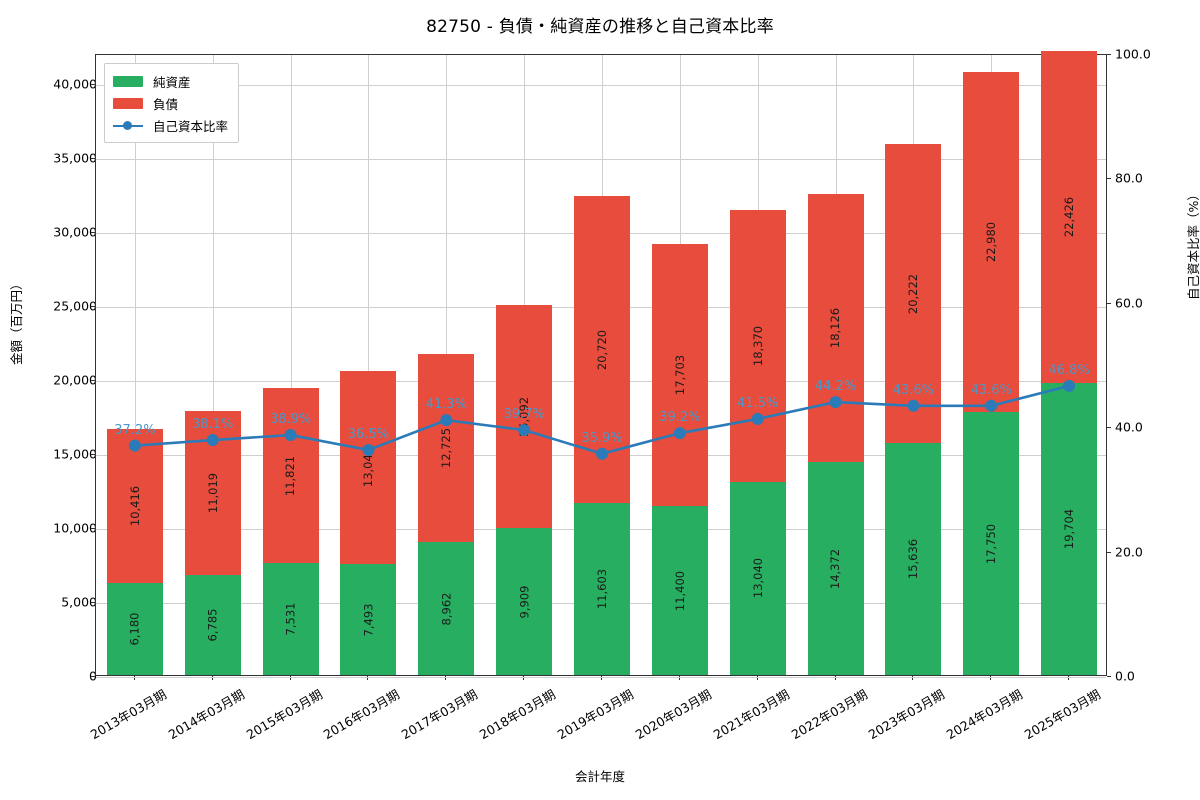  I want to click on bar-segment-liability: 18,126, so click(835, 328).